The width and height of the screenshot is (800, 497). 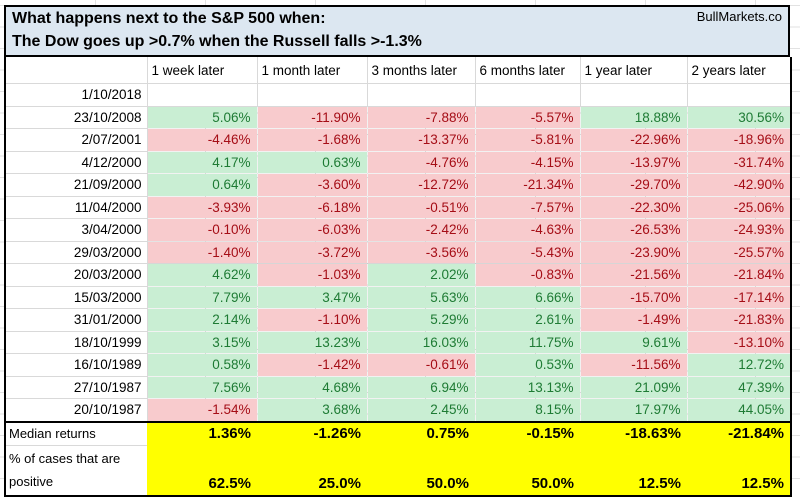 I want to click on median-returns-label: Median returns, so click(x=76, y=433).